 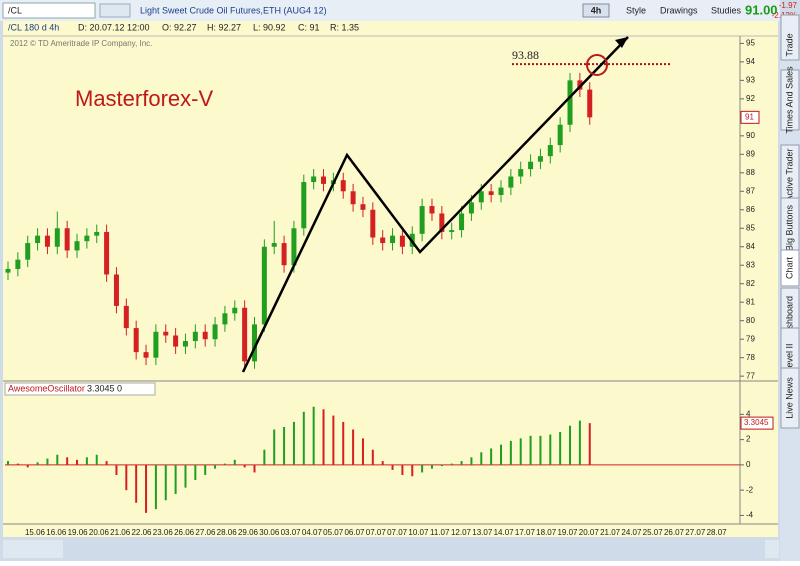 What do you see at coordinates (205, 532) in the screenshot?
I see `x-tick-label: 27.06` at bounding box center [205, 532].